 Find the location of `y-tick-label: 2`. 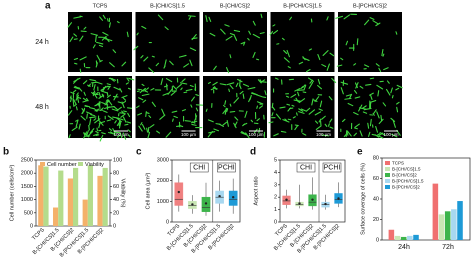

y-tick-label: 2 is located at coordinates (275, 198).